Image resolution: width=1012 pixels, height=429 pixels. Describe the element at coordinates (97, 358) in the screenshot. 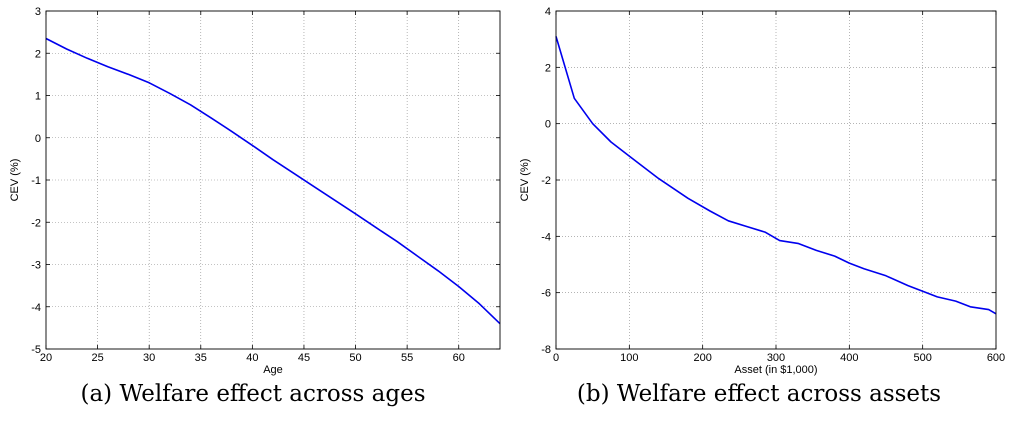

I see `x-tick-label: 25` at that location.